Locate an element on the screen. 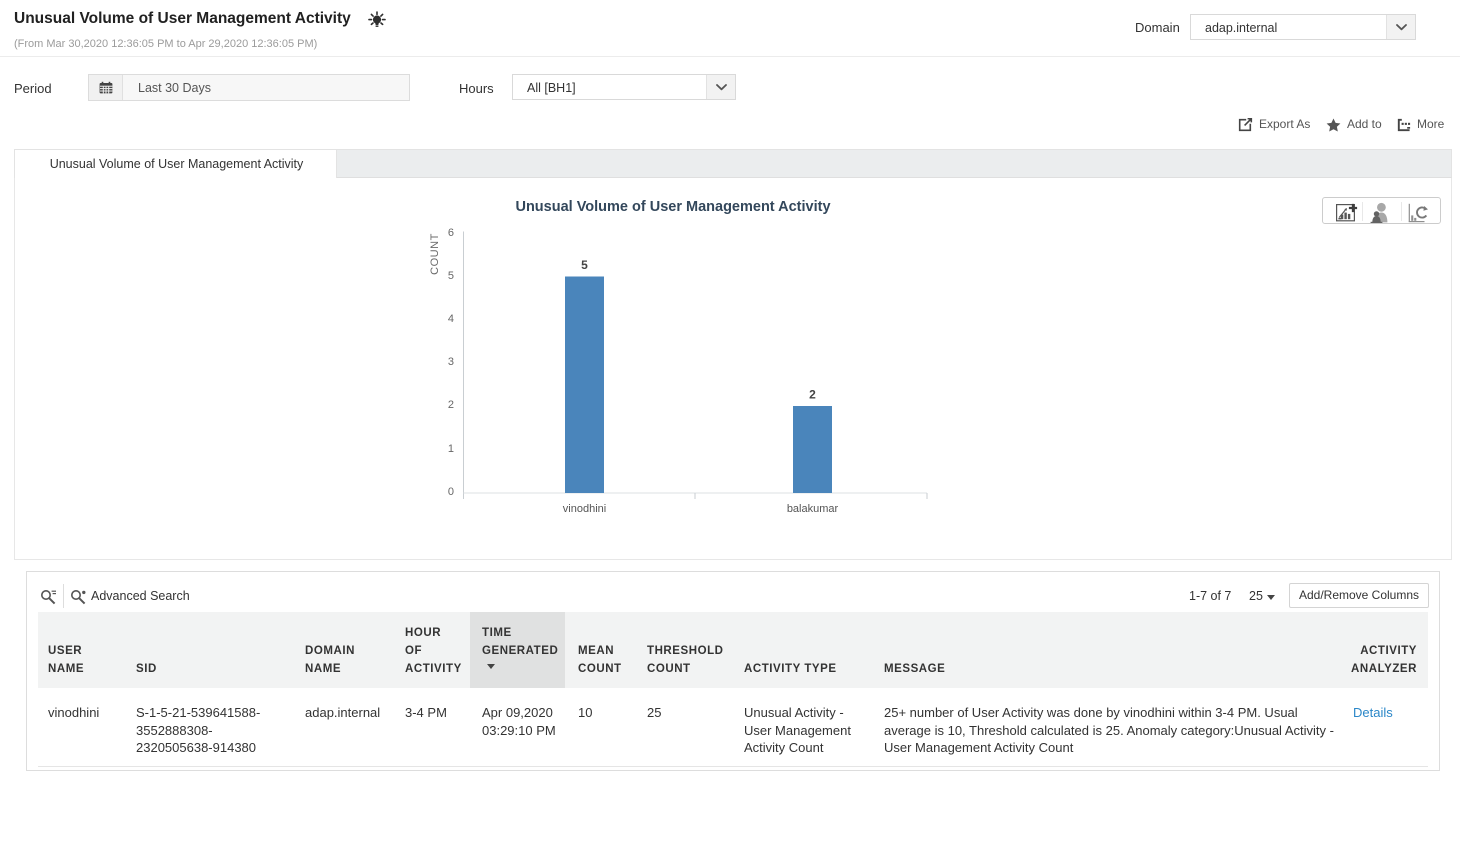 The height and width of the screenshot is (855, 1460). svg-text: 0 is located at coordinates (451, 492).